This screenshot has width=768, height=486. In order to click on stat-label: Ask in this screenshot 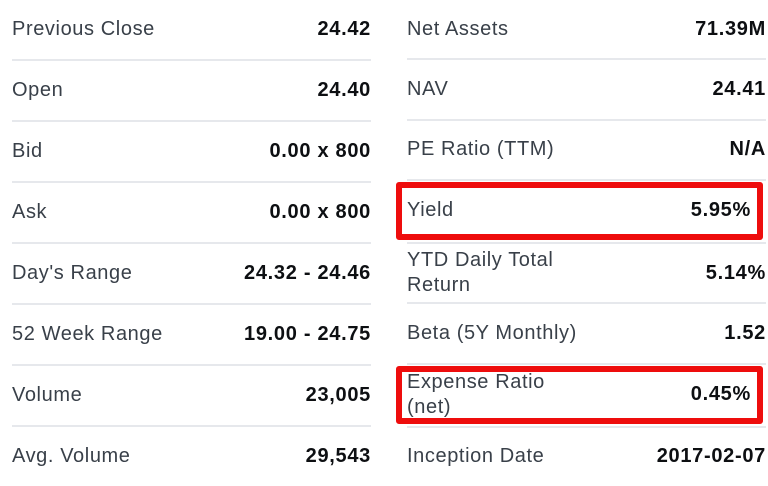, I will do `click(30, 212)`.